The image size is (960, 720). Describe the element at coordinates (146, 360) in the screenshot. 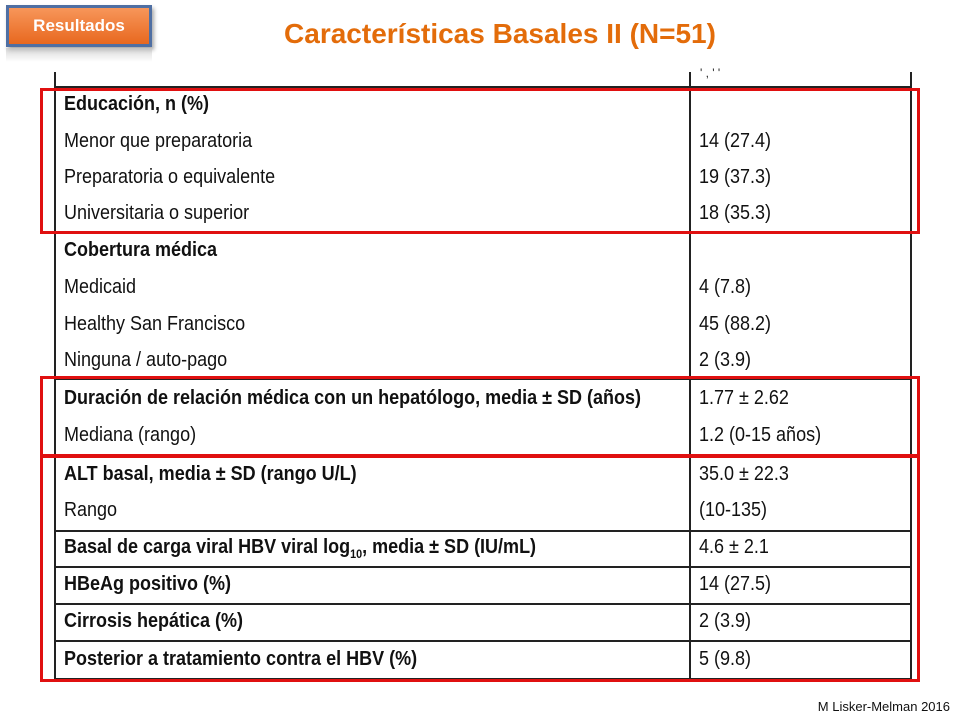

I see `row-label: Ninguna / auto-pago` at that location.